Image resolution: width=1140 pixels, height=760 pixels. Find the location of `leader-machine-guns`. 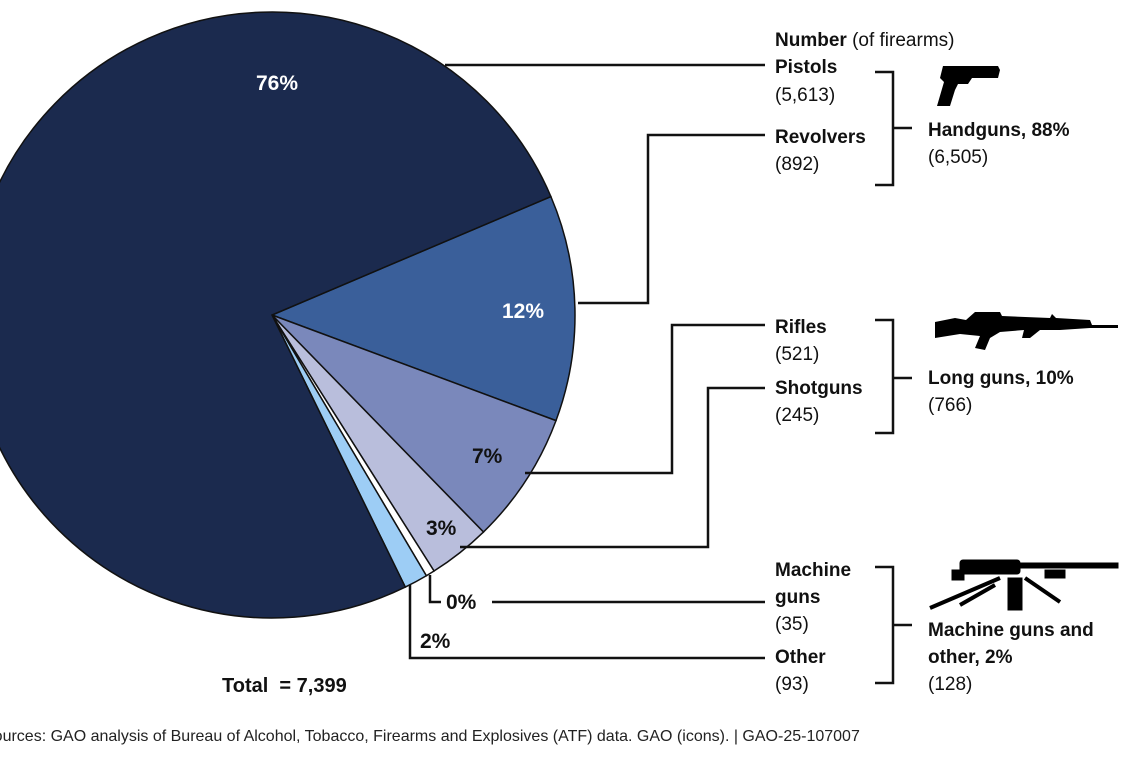

leader-machine-guns is located at coordinates (434, 589).